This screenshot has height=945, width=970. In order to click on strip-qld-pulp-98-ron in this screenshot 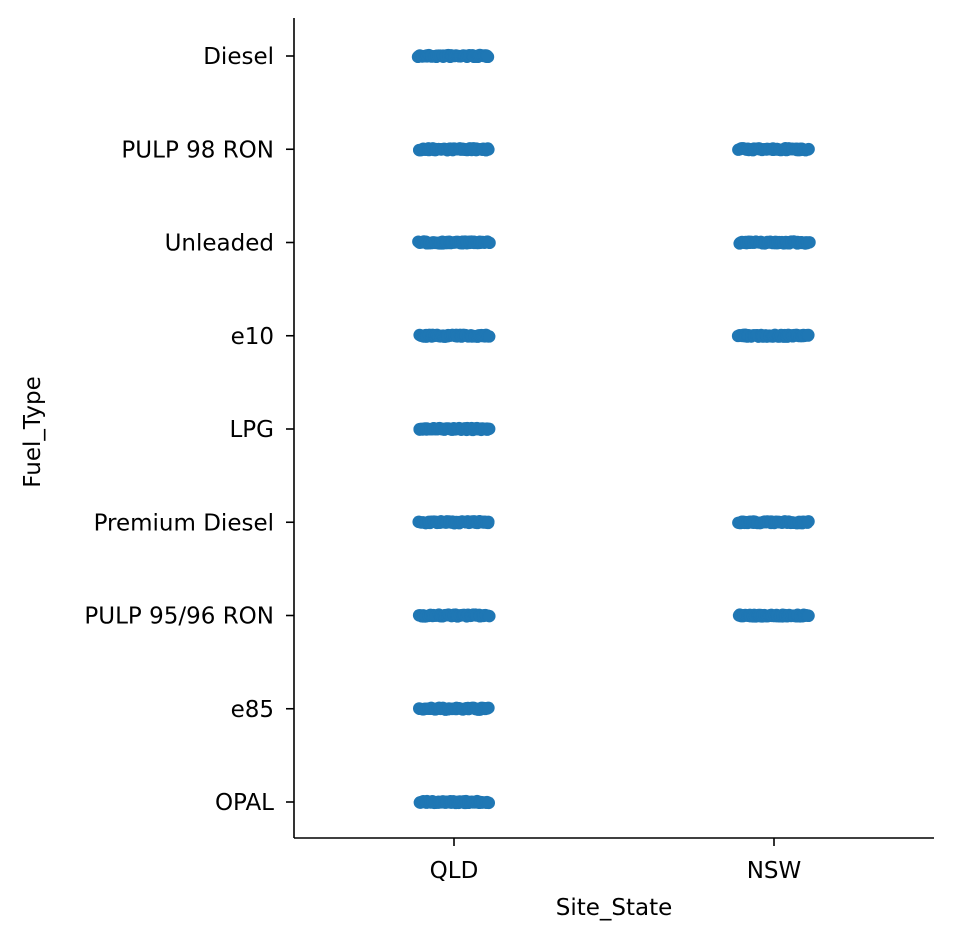, I will do `click(454, 149)`.